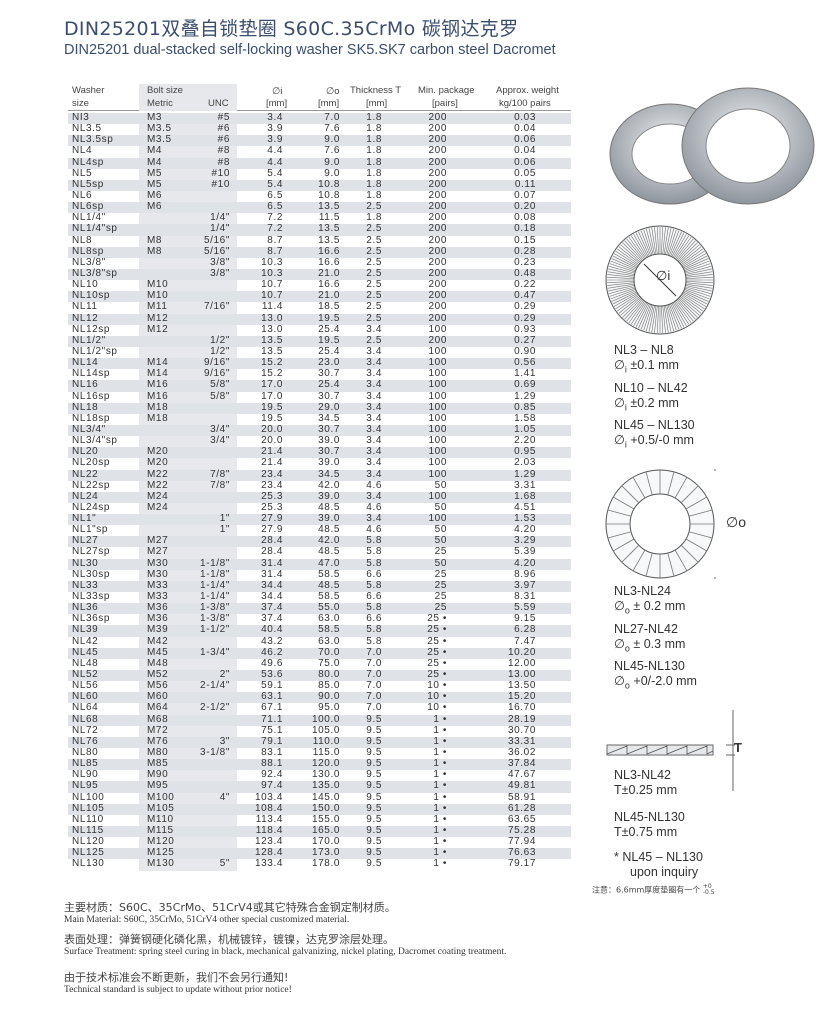 Image resolution: width=824 pixels, height=1010 pixels. Describe the element at coordinates (329, 207) in the screenshot. I see `cell-outer-diameter: 13.5` at that location.